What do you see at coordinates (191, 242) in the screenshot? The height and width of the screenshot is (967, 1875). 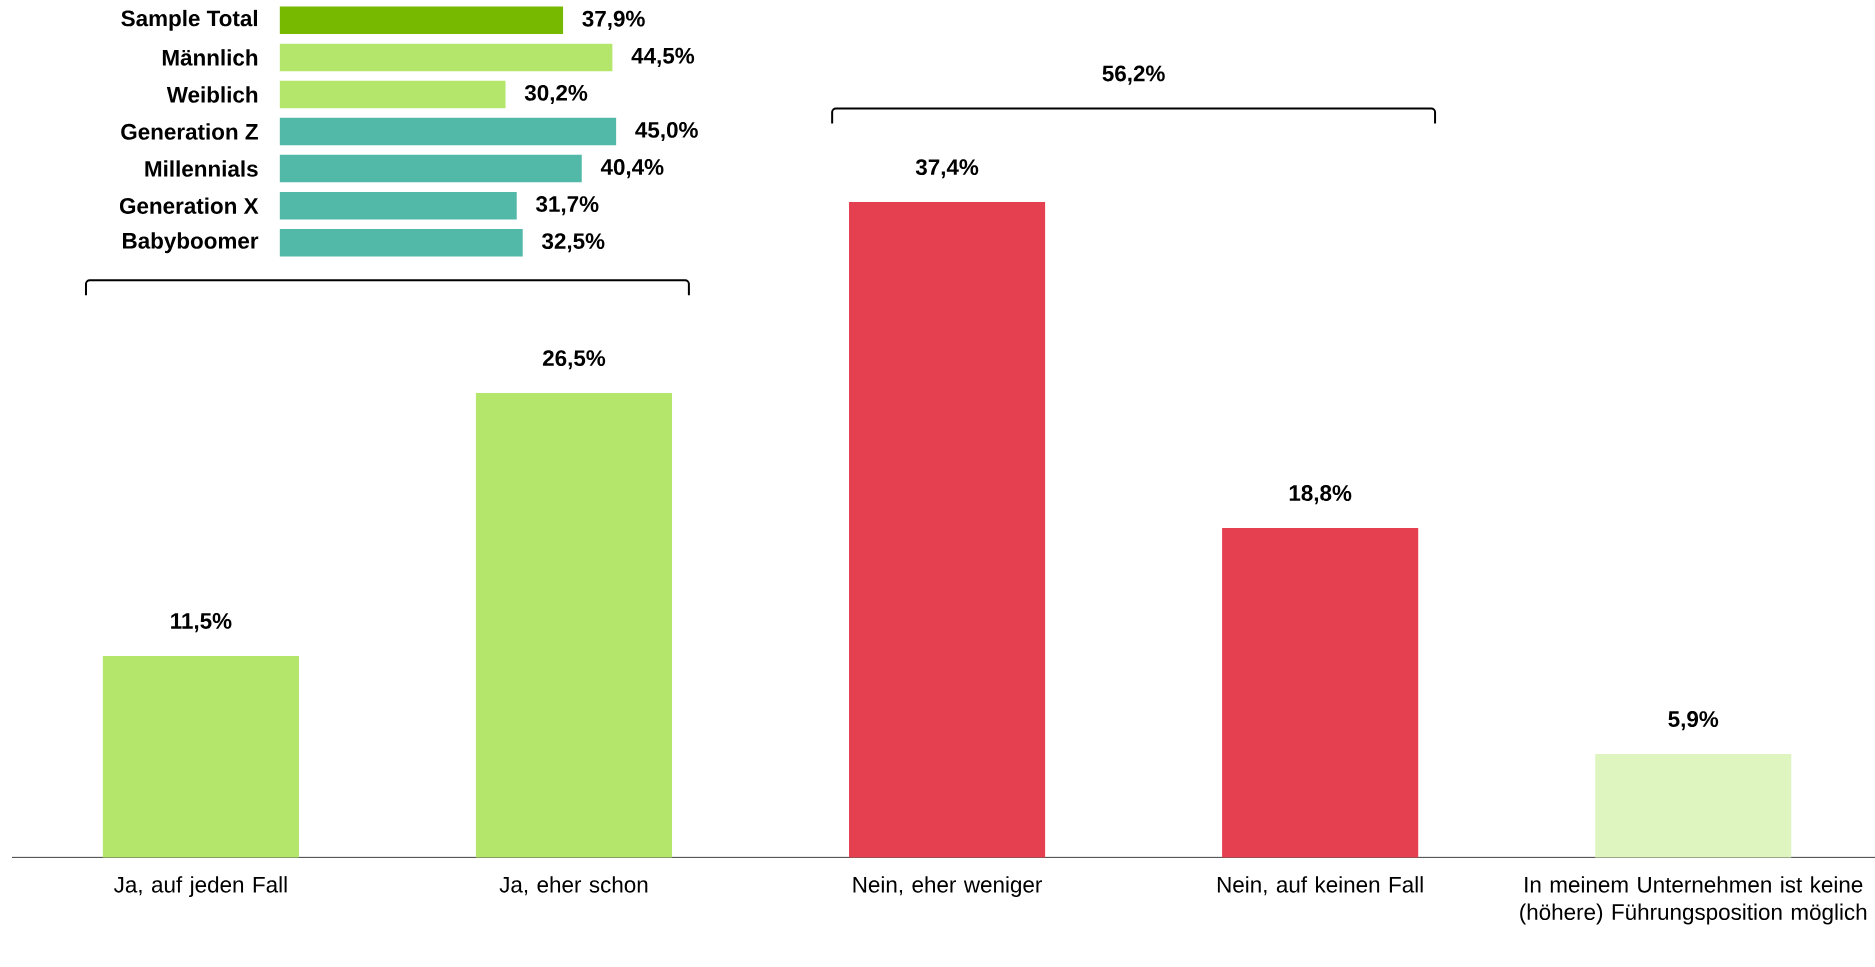 I see `y-tick-label: Babyboomer` at bounding box center [191, 242].